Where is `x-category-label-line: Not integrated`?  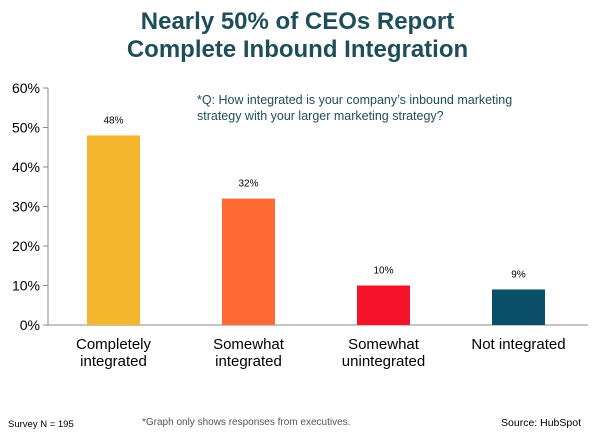 x-category-label-line: Not integrated is located at coordinates (518, 344).